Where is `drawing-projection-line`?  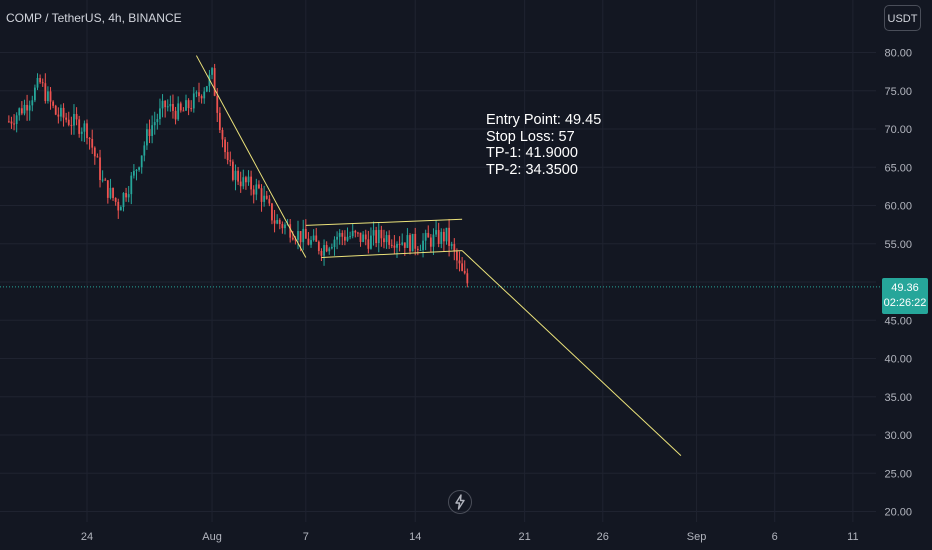 drawing-projection-line is located at coordinates (571, 353).